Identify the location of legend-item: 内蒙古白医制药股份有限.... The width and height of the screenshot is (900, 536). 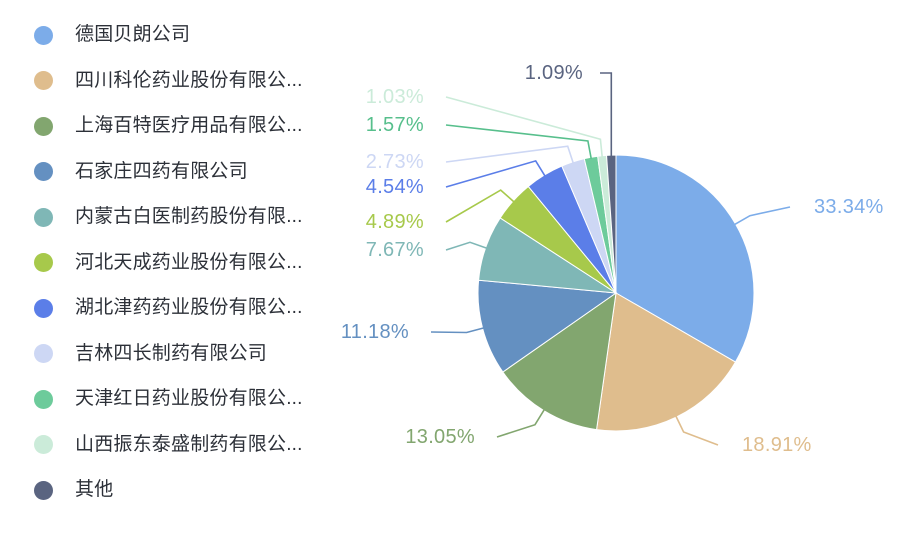
(168, 217).